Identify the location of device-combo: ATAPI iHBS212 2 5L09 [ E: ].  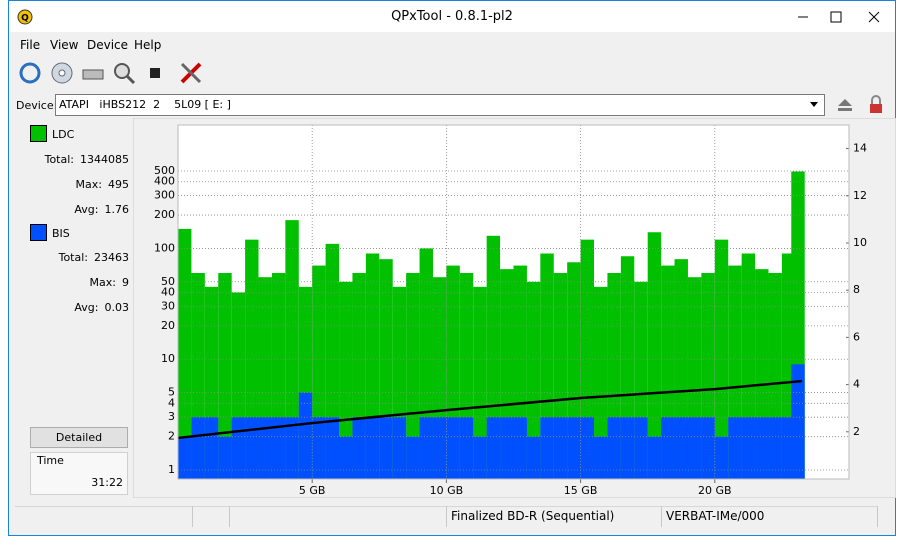
(440, 105).